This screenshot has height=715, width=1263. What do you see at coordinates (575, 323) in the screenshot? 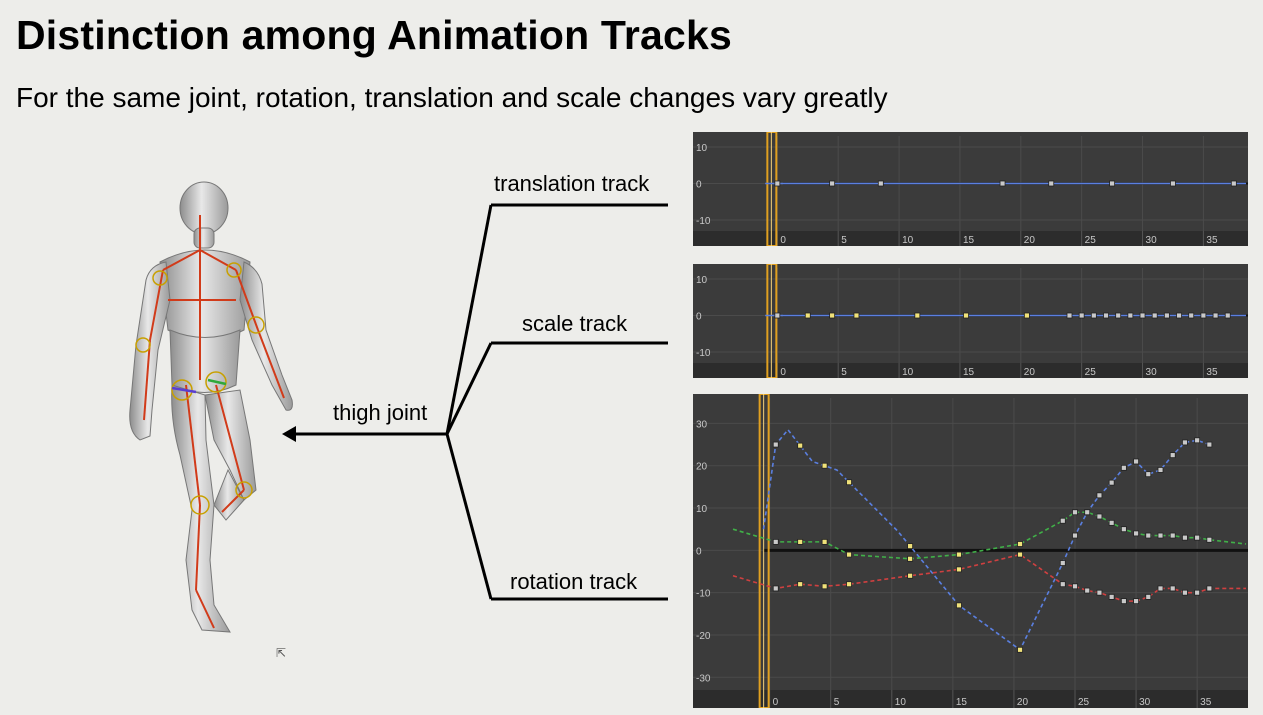
I see `scale-track-label: scale track` at bounding box center [575, 323].